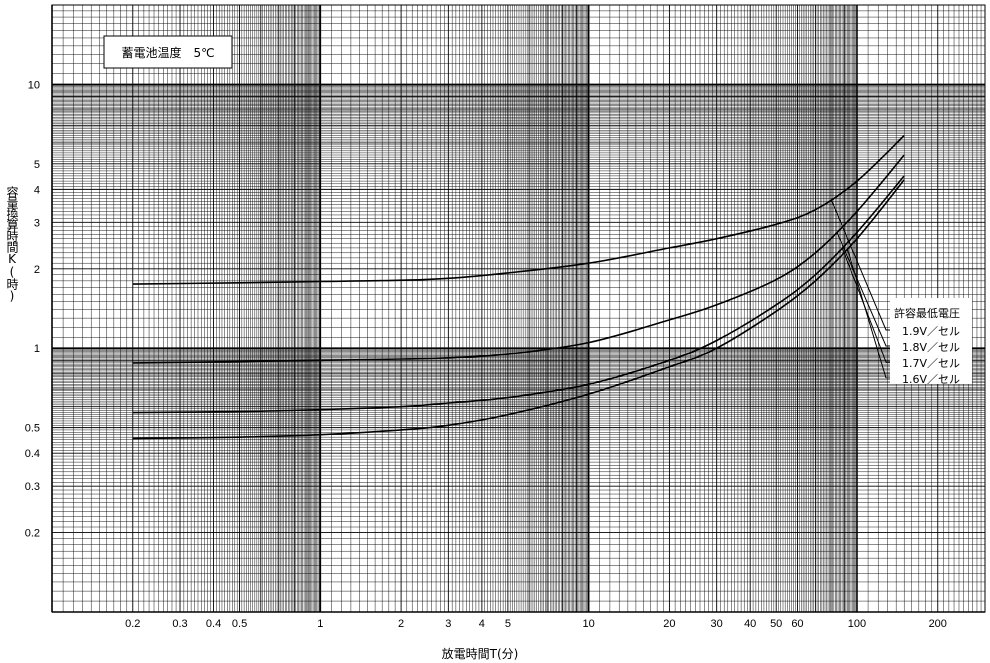 The height and width of the screenshot is (663, 990). Describe the element at coordinates (132, 624) in the screenshot. I see `x-tick-label: 0.2` at that location.